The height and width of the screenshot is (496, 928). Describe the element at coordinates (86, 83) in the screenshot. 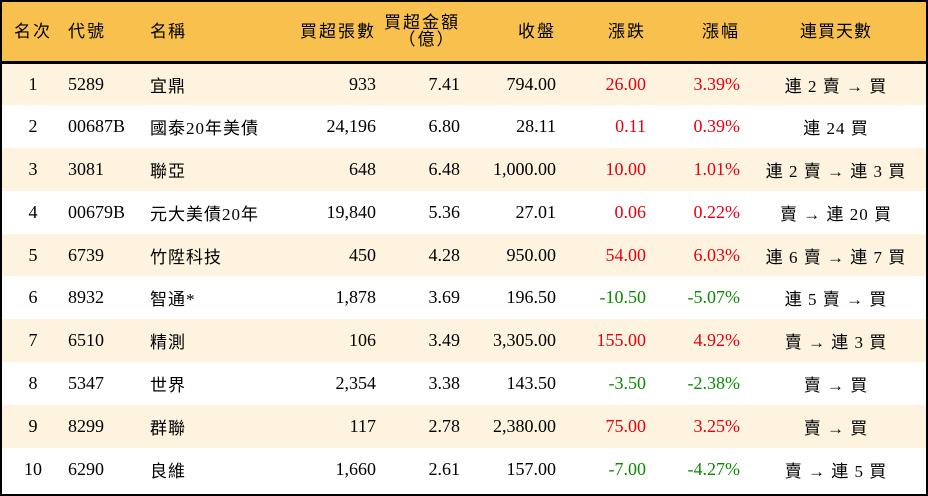

I see `cell-code: 5289` at that location.